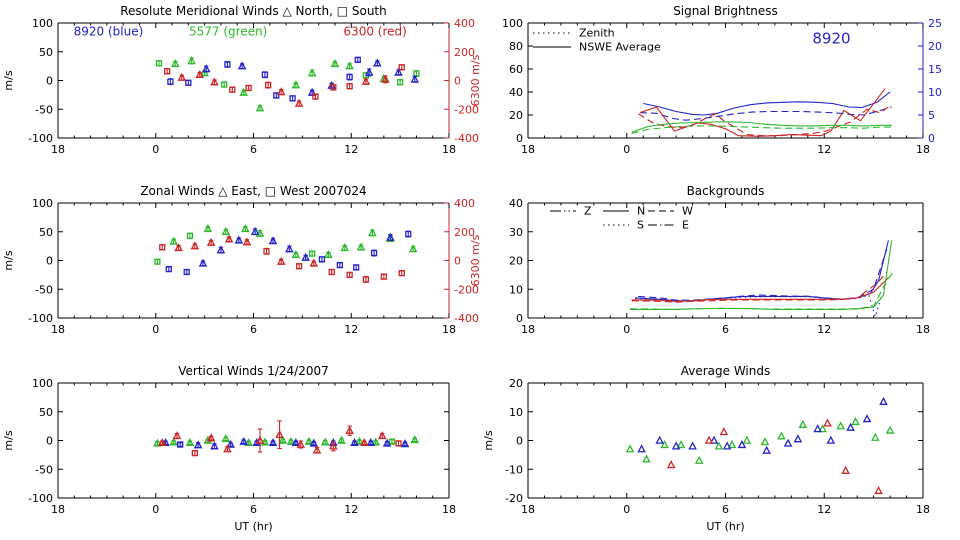  I want to click on svg-text: 8920, so click(831, 38).